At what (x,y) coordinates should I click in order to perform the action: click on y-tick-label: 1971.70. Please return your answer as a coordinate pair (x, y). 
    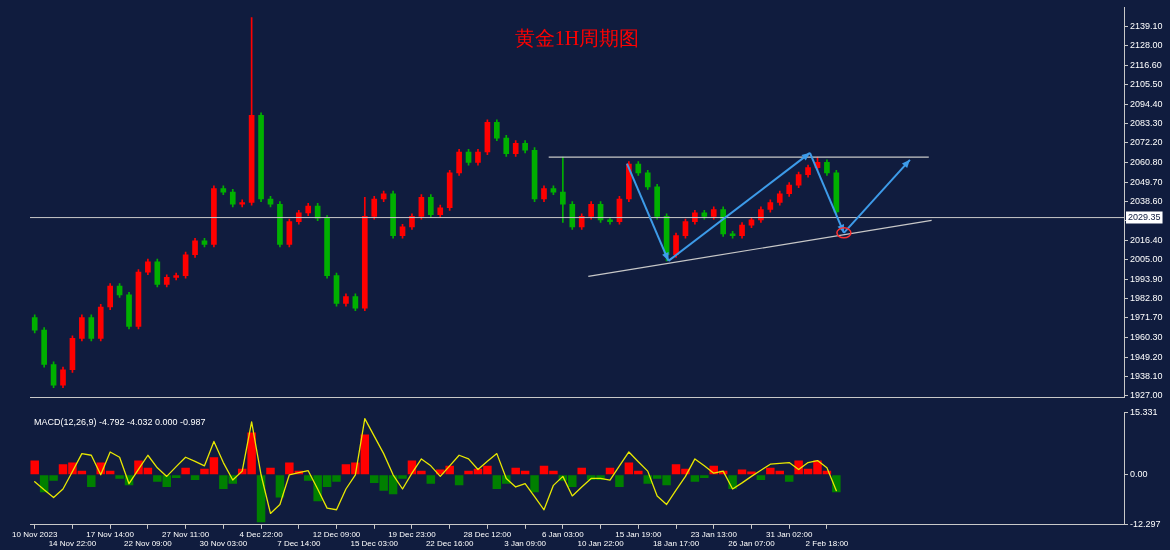
    Looking at the image, I should click on (1146, 317).